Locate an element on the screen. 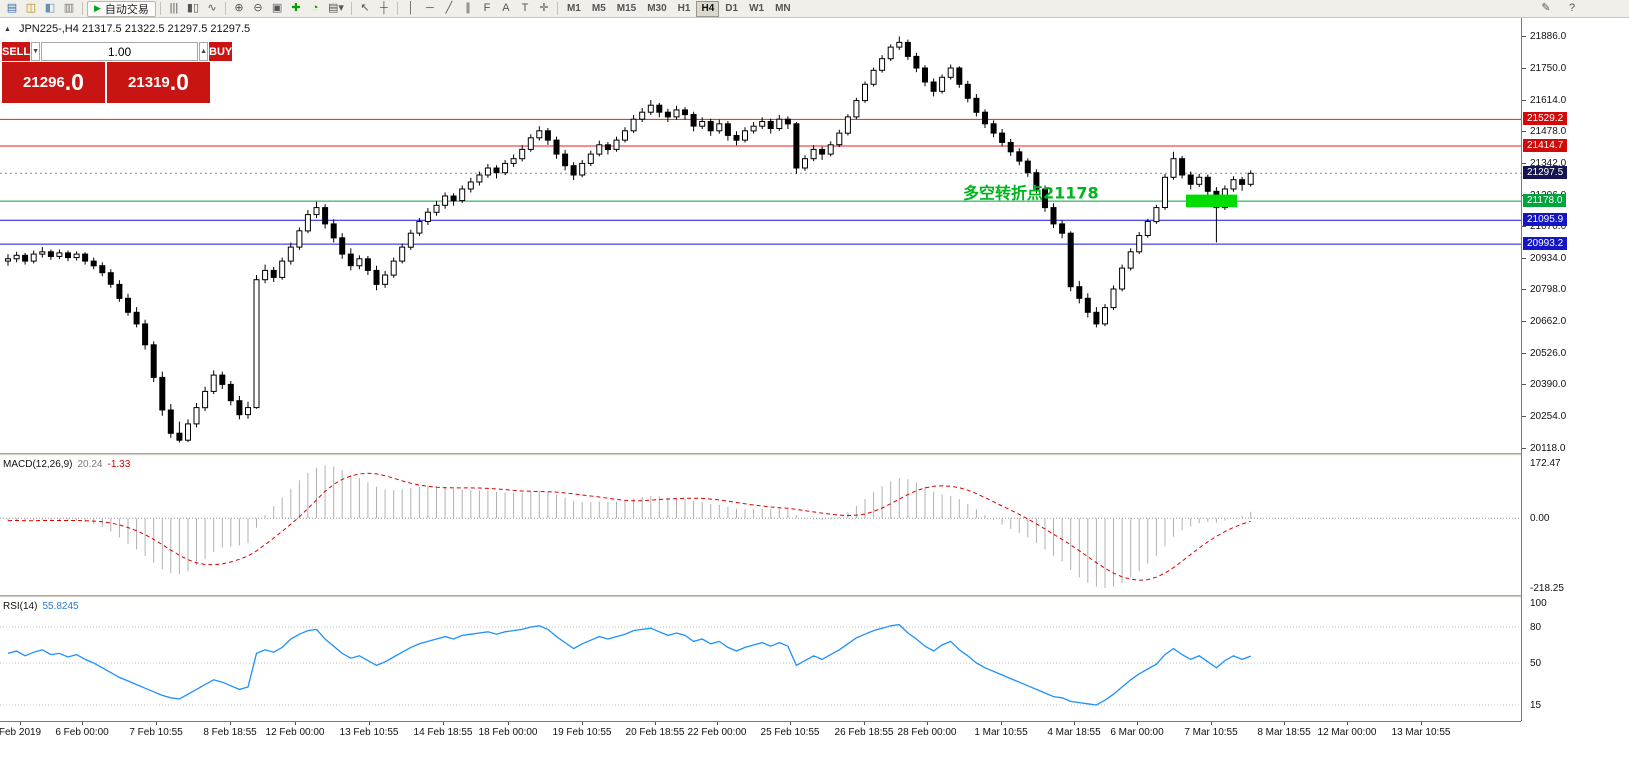 This screenshot has height=766, width=1629. one-click-panel-toggle-icon: ▲ is located at coordinates (7, 29).